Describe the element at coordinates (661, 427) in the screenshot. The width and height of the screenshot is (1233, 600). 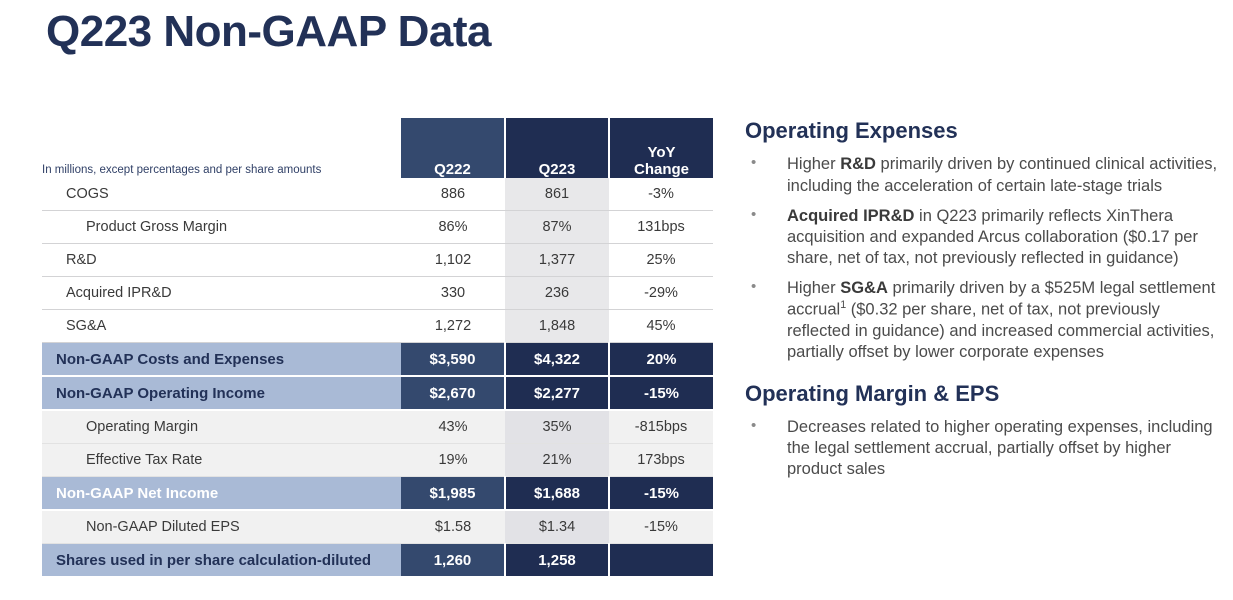
I see `cell-yoy: -815bps` at that location.